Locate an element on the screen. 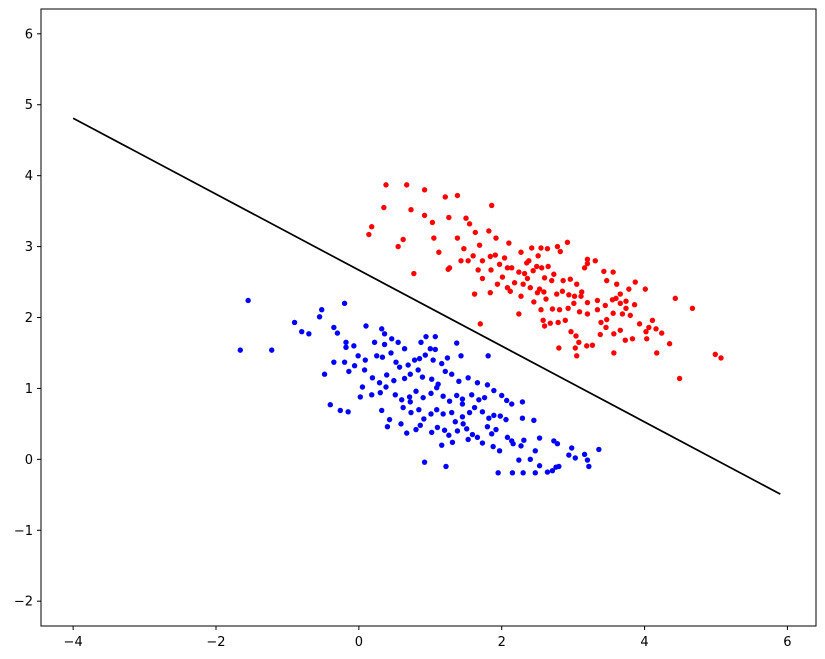 Image resolution: width=825 pixels, height=659 pixels. x-tick-label: 2 is located at coordinates (502, 642).